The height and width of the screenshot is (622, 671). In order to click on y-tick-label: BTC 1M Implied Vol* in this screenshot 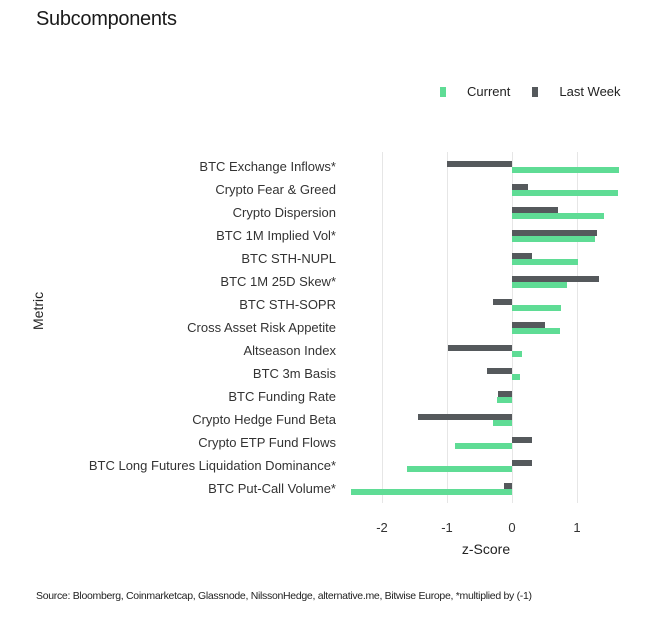, I will do `click(276, 235)`.